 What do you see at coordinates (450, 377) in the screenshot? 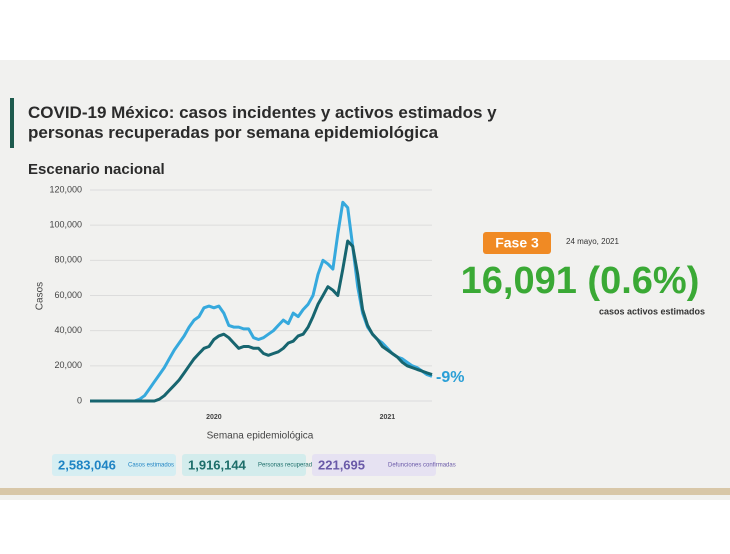
I see `annotation: -9%` at bounding box center [450, 377].